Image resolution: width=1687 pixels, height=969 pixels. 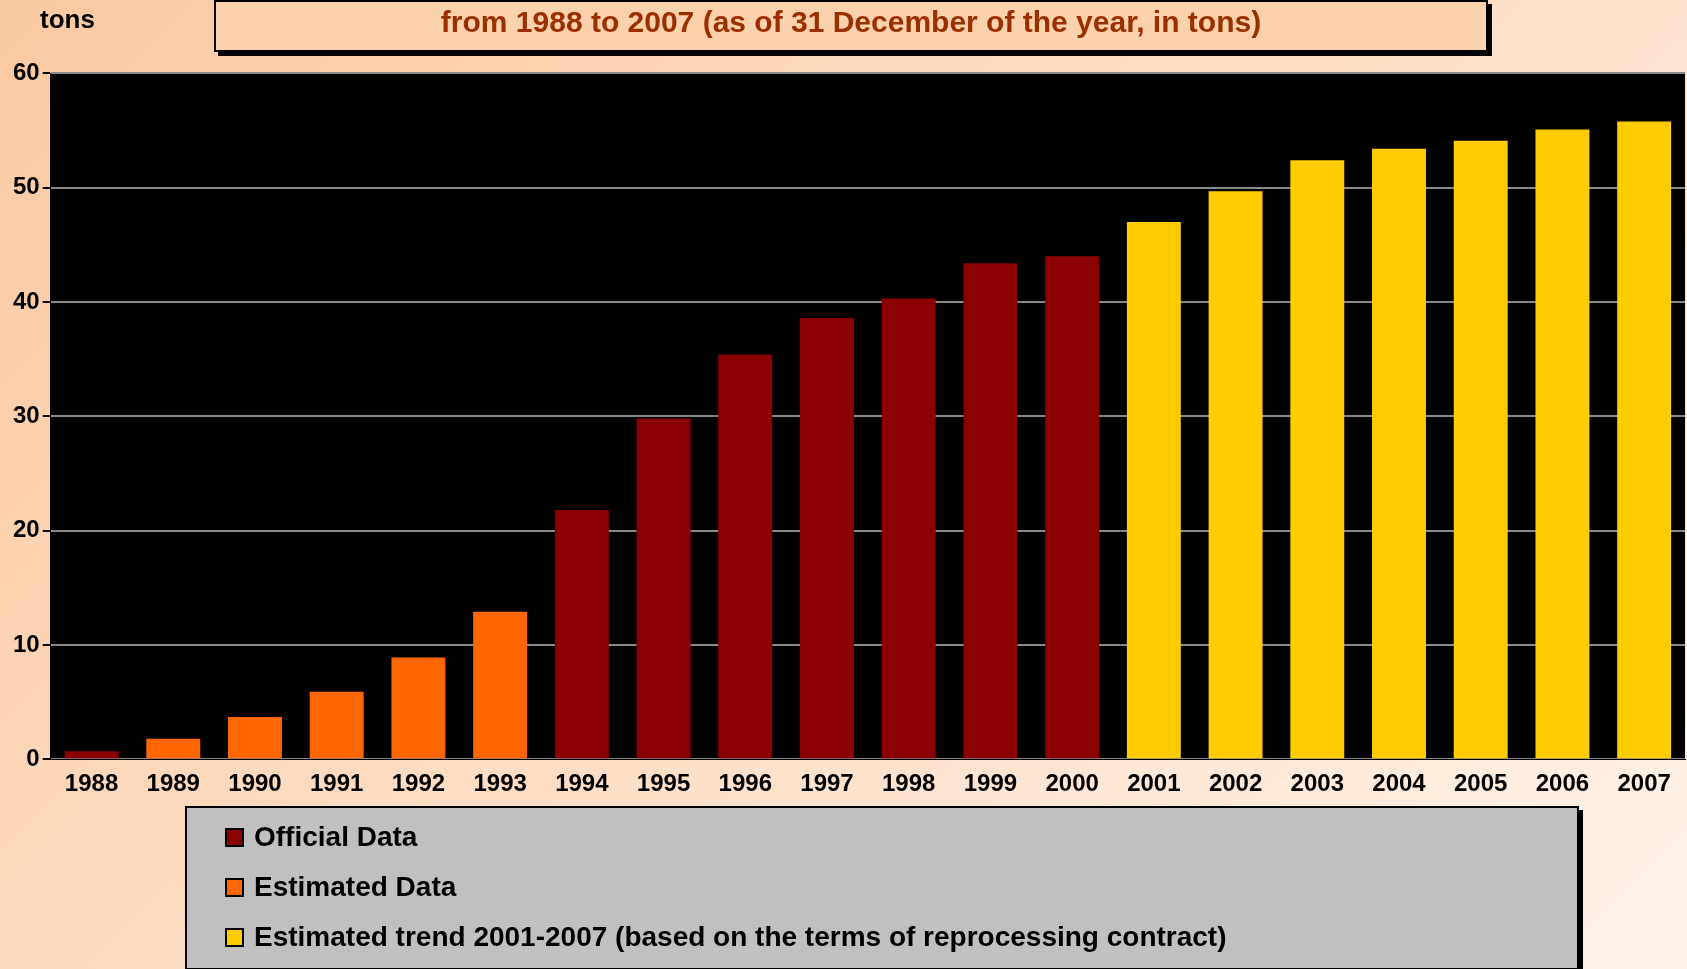 What do you see at coordinates (1235, 783) in the screenshot?
I see `x-tick-label: 2002` at bounding box center [1235, 783].